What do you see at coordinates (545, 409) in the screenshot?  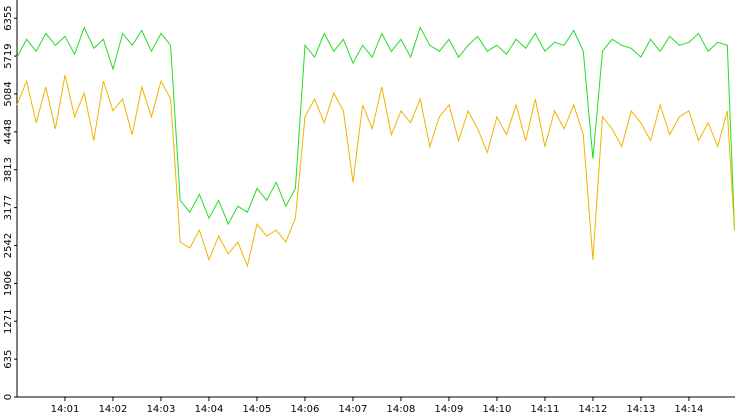 I see `x-tick-label: 14:11` at bounding box center [545, 409].